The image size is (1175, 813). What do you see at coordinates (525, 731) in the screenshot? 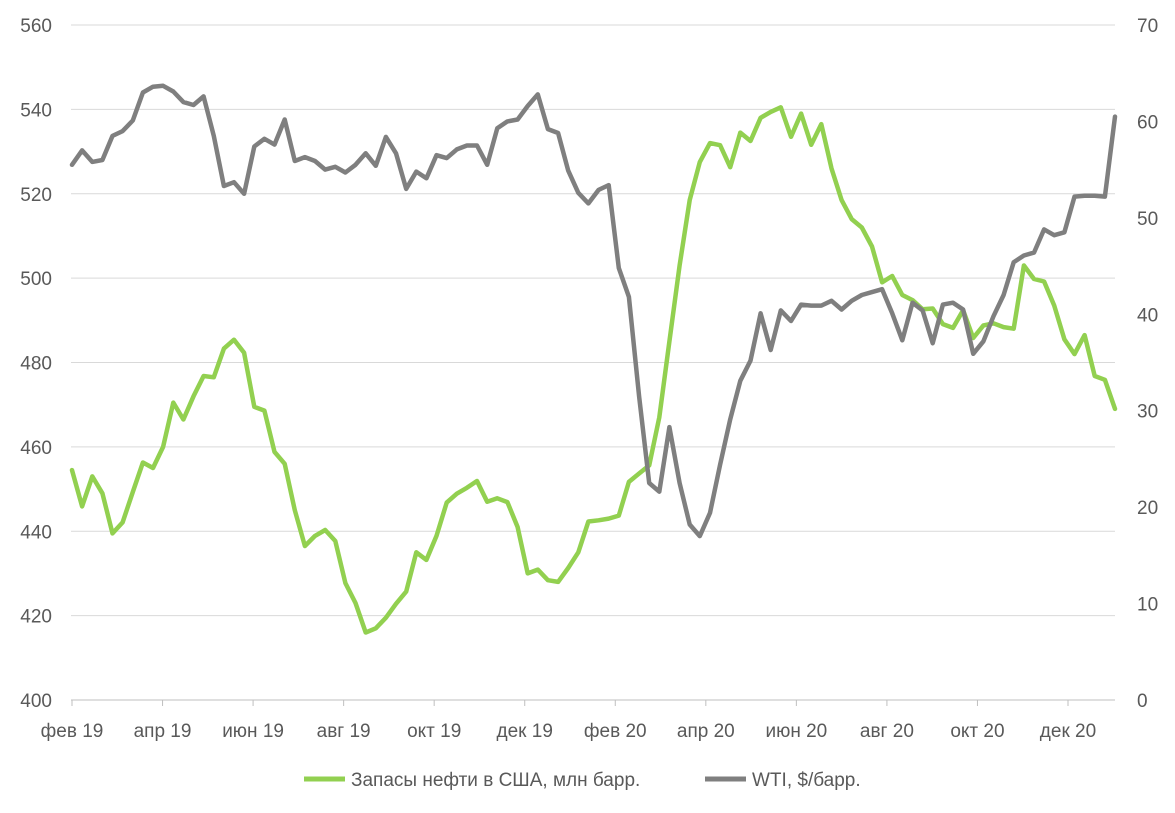
I see `x-tick-label: дек 19` at bounding box center [525, 731].